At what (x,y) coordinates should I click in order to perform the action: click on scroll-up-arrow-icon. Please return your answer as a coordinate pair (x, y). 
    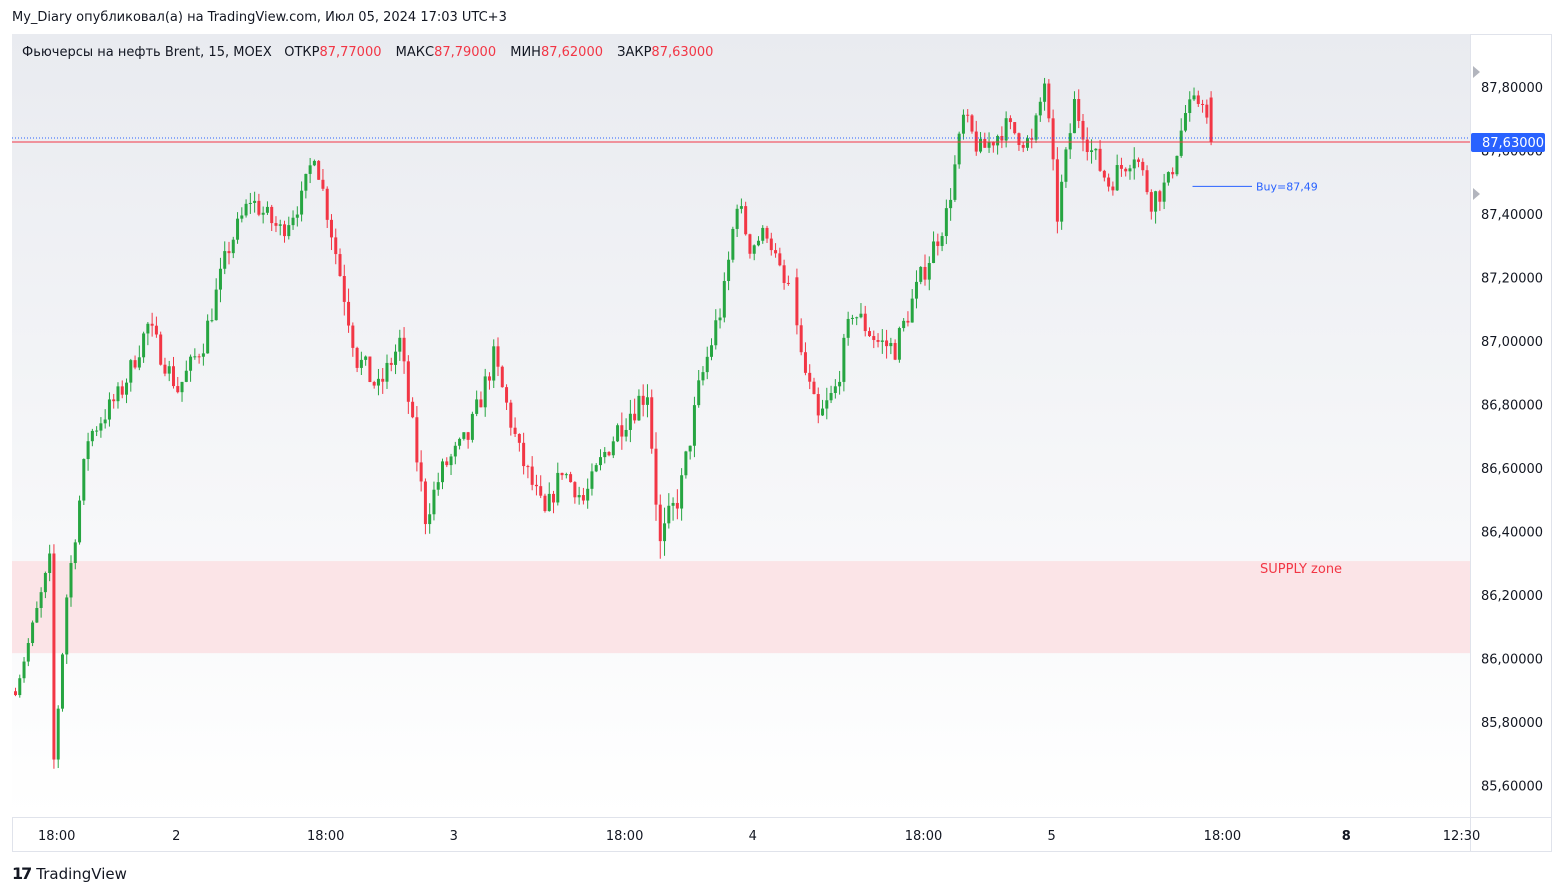
    Looking at the image, I should click on (1476, 72).